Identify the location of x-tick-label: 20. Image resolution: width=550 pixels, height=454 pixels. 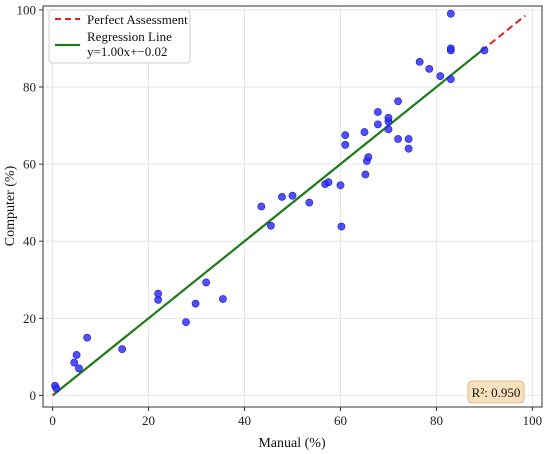
(148, 420).